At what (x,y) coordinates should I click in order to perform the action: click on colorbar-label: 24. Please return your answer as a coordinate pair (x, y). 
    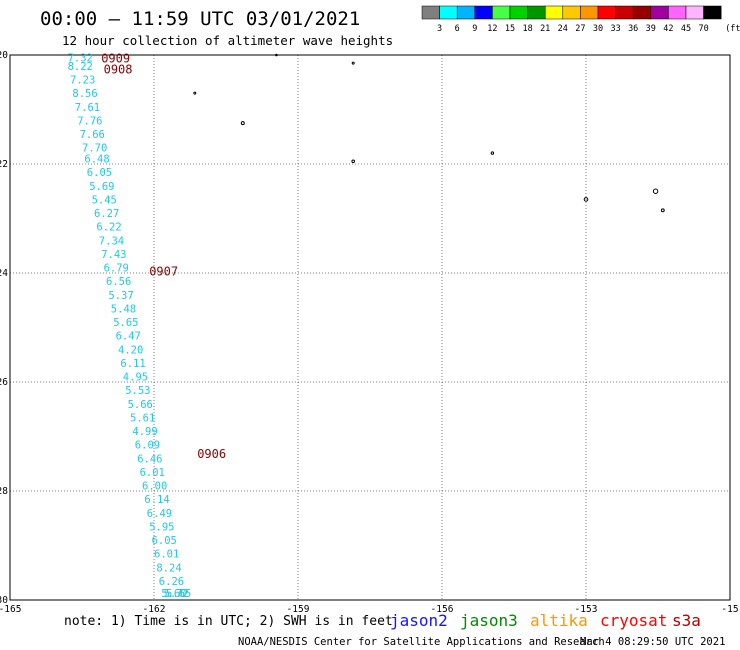
    Looking at the image, I should click on (563, 29).